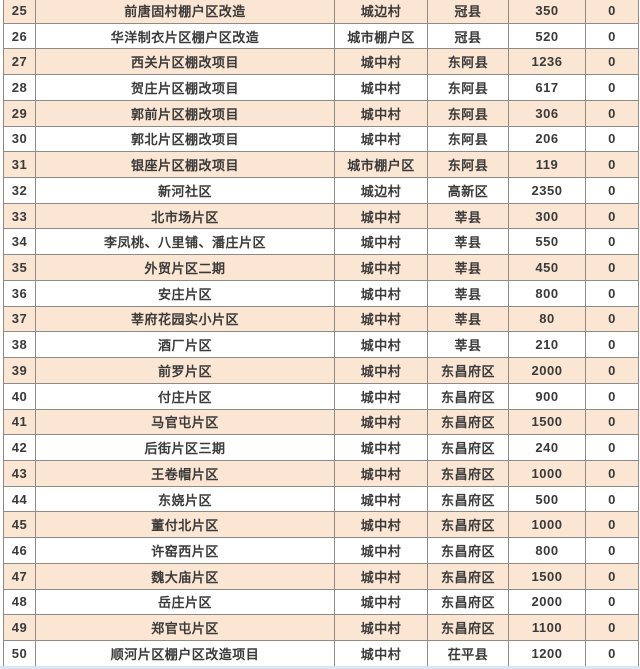  Describe the element at coordinates (547, 165) in the screenshot. I see `units-count-cell: 119` at that location.